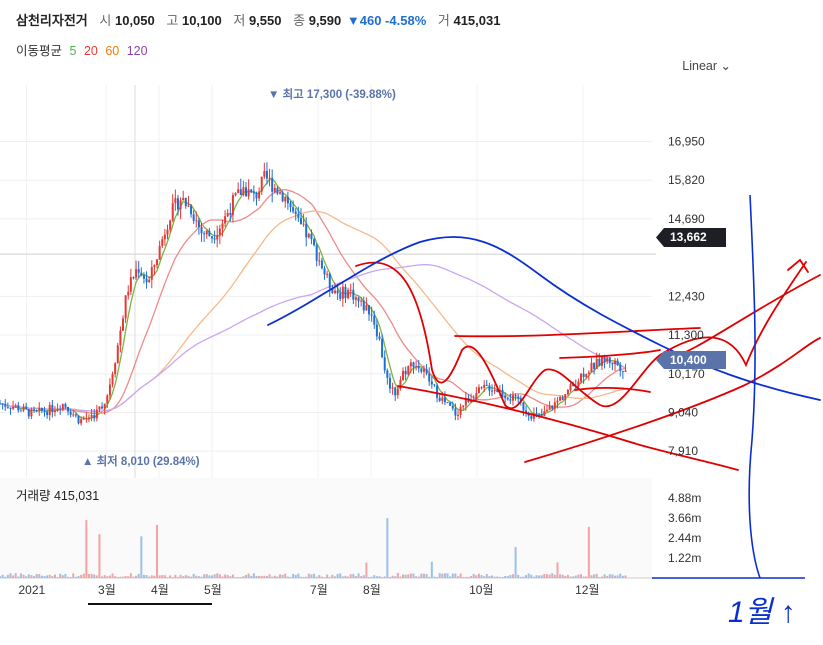 The image size is (823, 645). I want to click on max-price-label: ▼ 최고 17,300 (-39.88%), so click(332, 94).